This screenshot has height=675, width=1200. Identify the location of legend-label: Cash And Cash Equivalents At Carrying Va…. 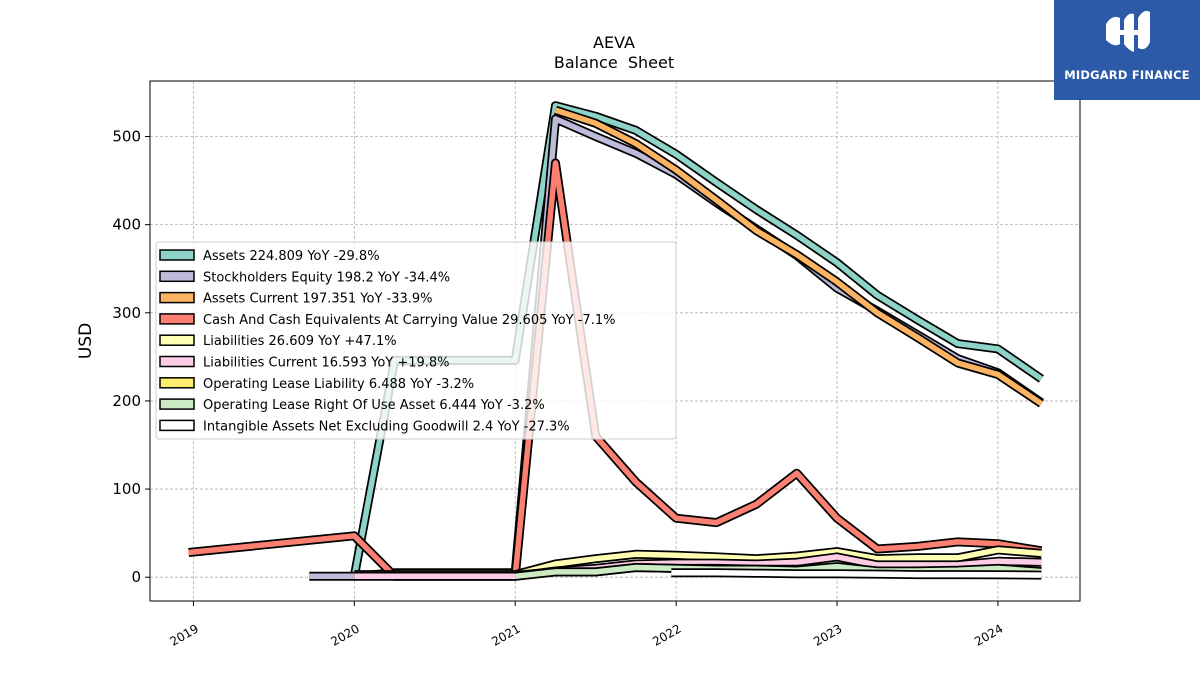
(409, 320).